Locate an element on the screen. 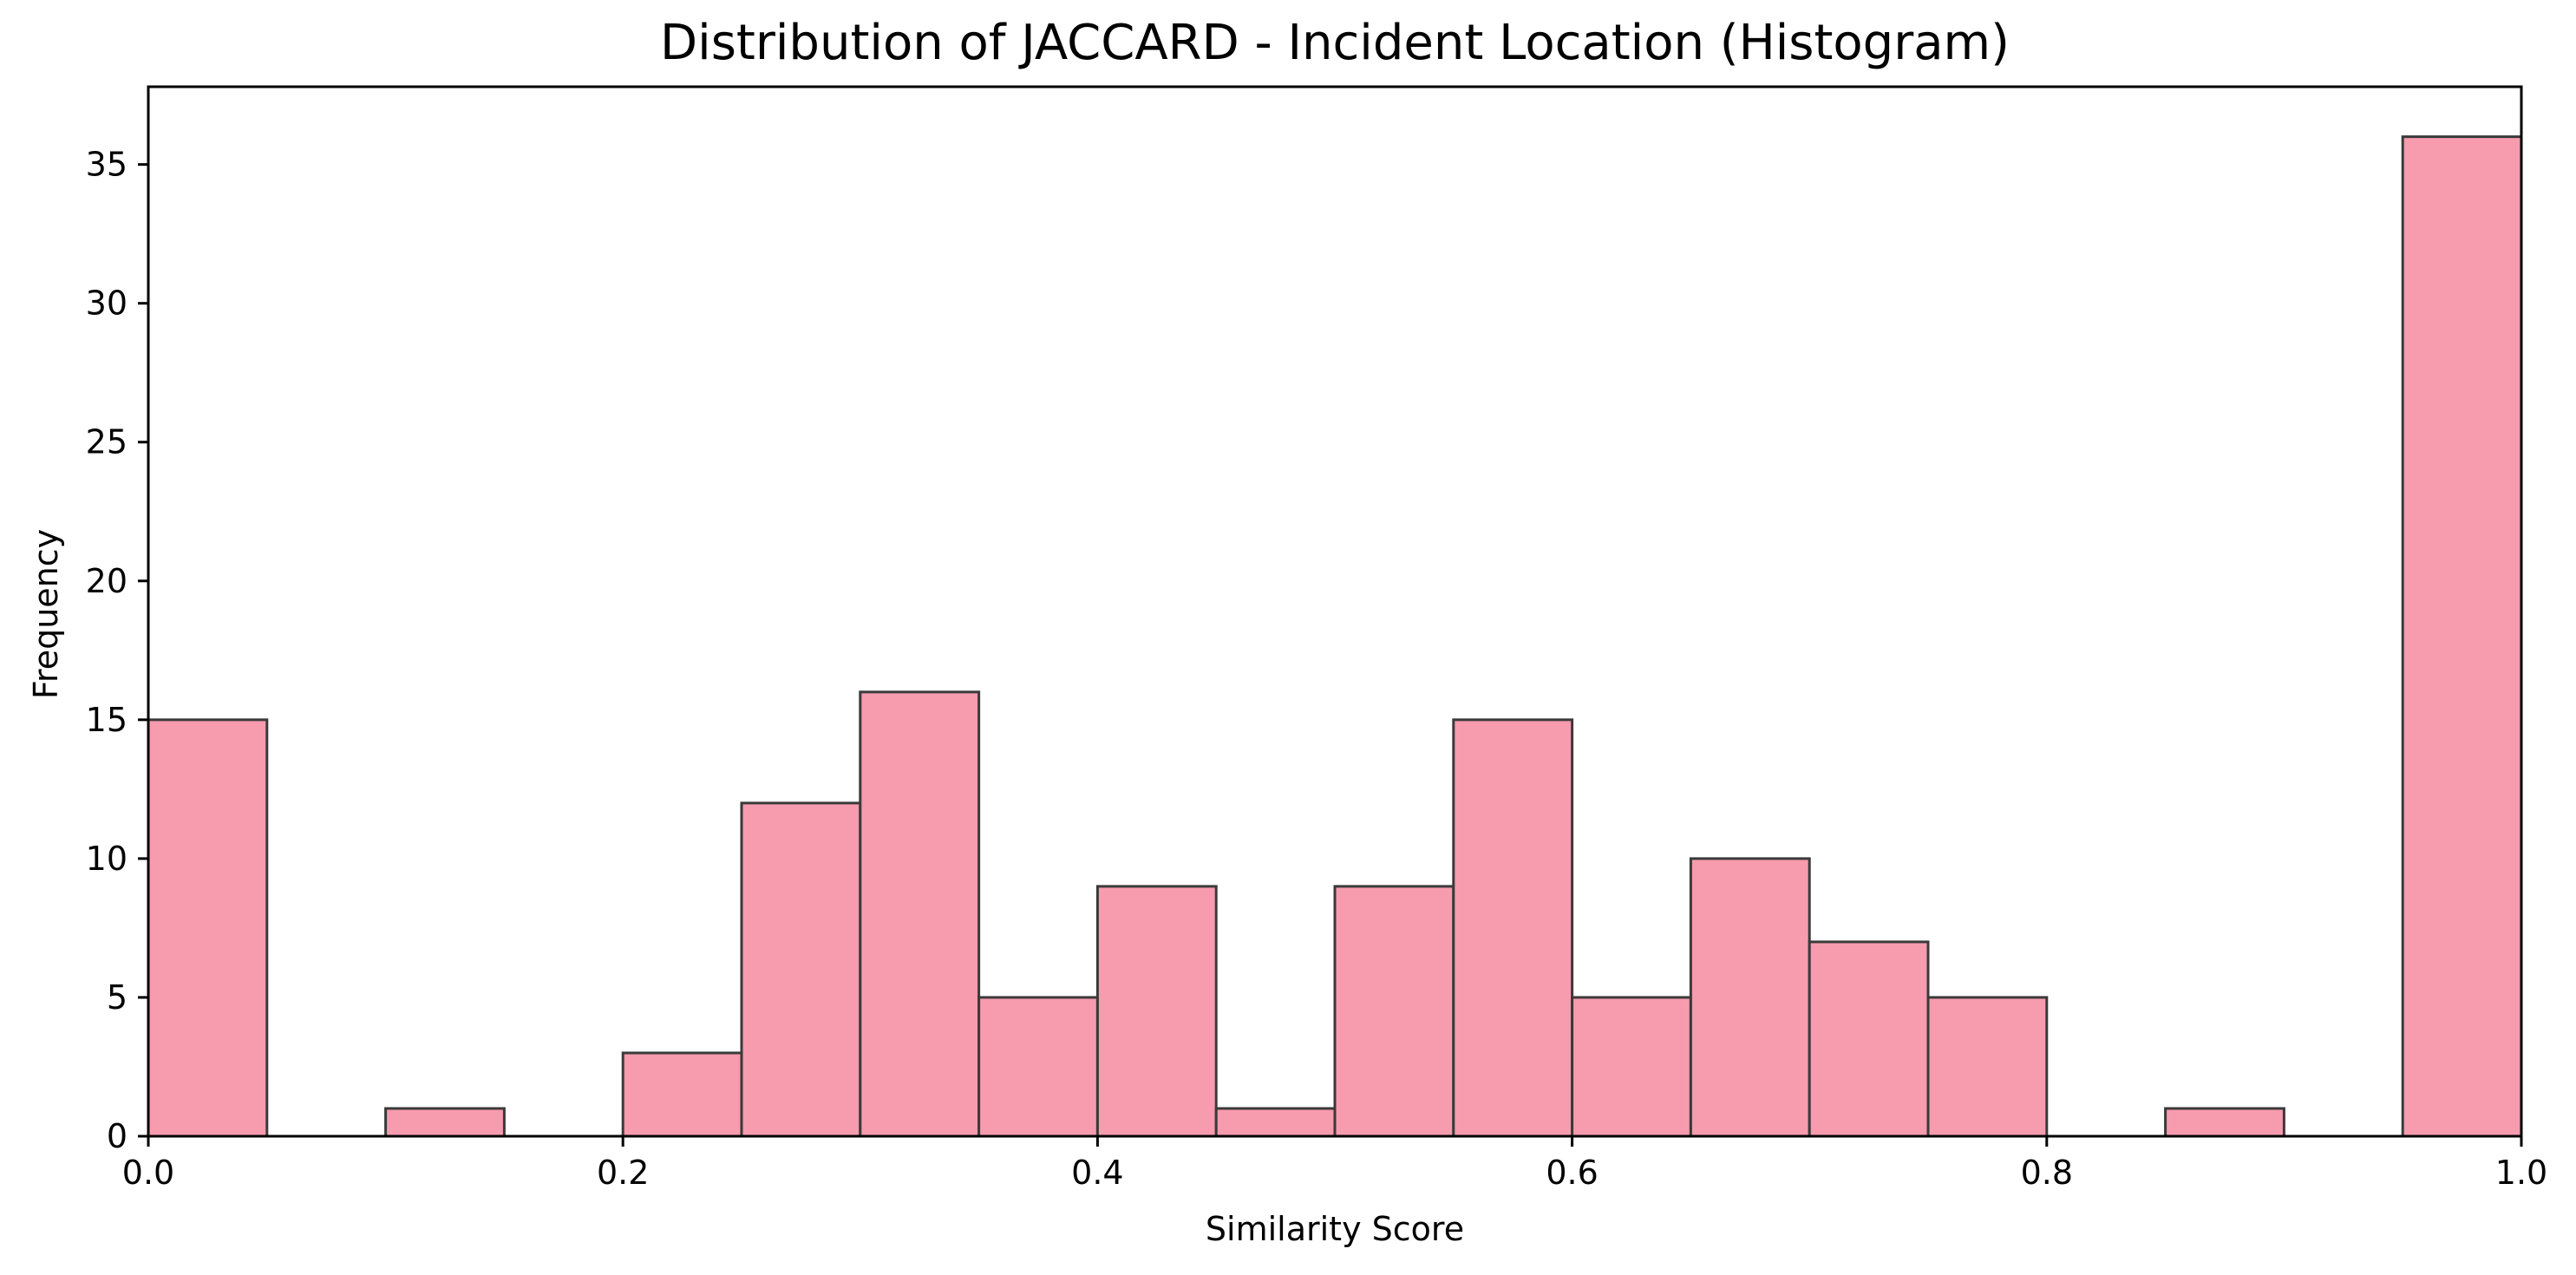 This screenshot has width=2576, height=1275. x-axis-ticks: 0.0 0.2 0.4 0.6 0.8 1.0 is located at coordinates (1334, 1164).